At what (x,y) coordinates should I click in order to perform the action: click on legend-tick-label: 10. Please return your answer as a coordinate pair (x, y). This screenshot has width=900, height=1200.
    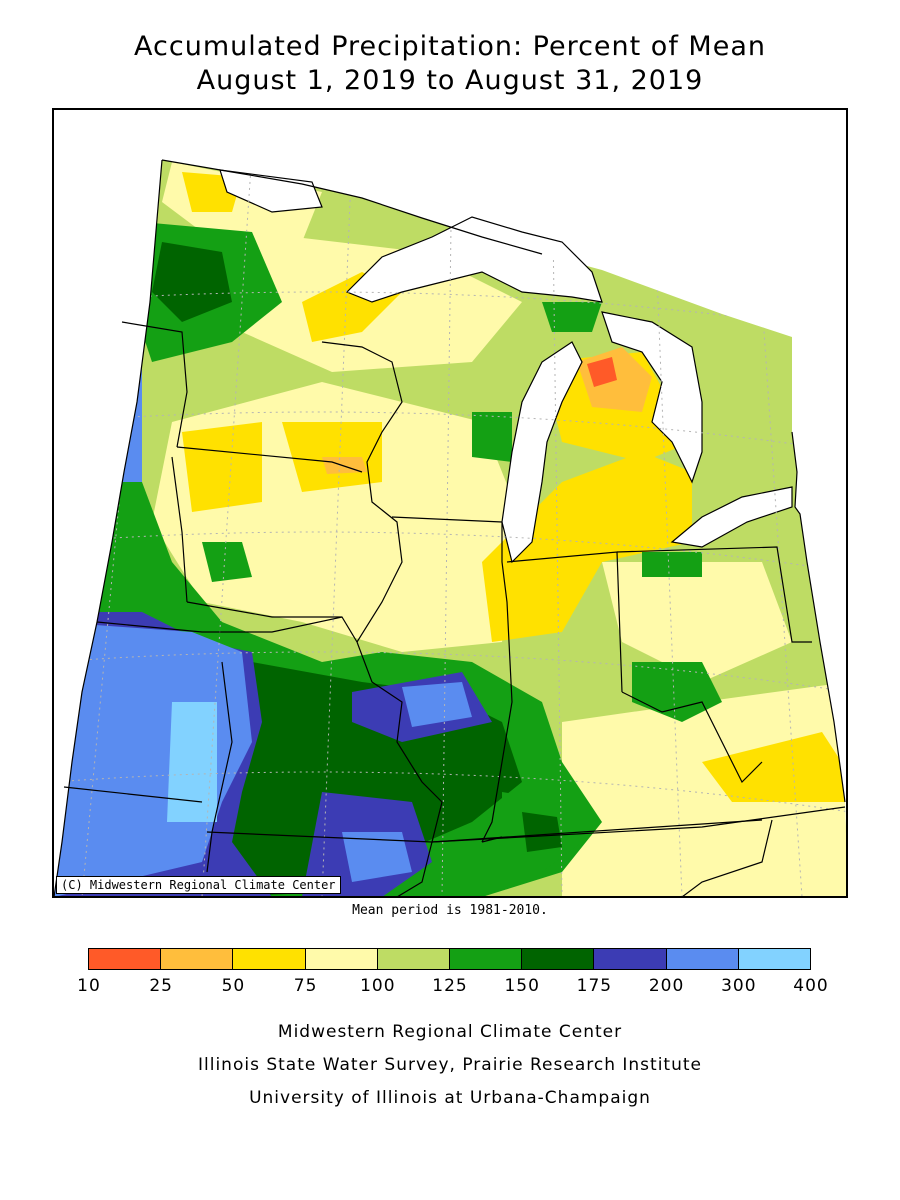
    Looking at the image, I should click on (89, 986).